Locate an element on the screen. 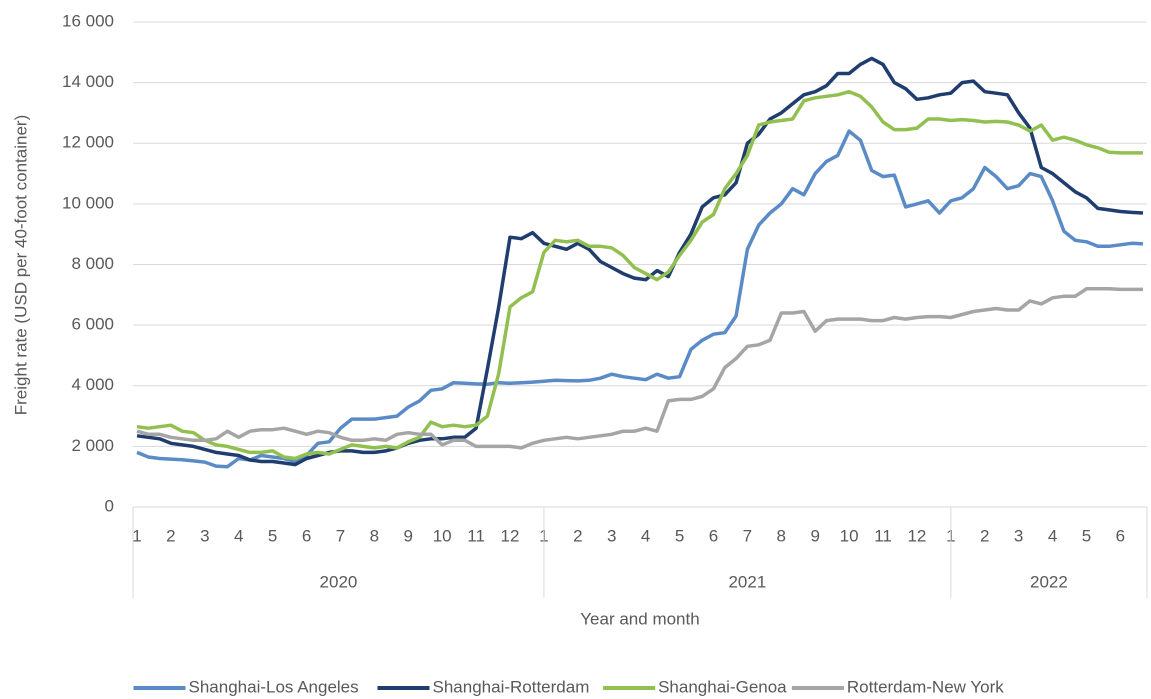 This screenshot has height=699, width=1151. y-tick-label: 10 000 is located at coordinates (88, 202).